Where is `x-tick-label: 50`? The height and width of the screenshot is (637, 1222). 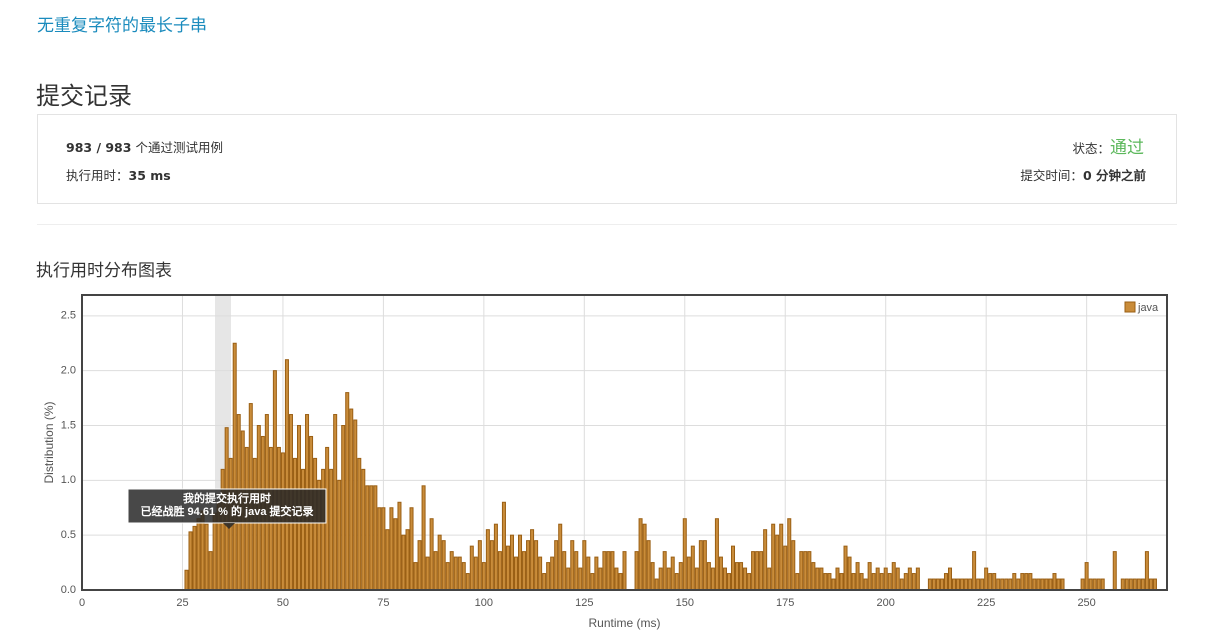
x-tick-label: 50 is located at coordinates (283, 603).